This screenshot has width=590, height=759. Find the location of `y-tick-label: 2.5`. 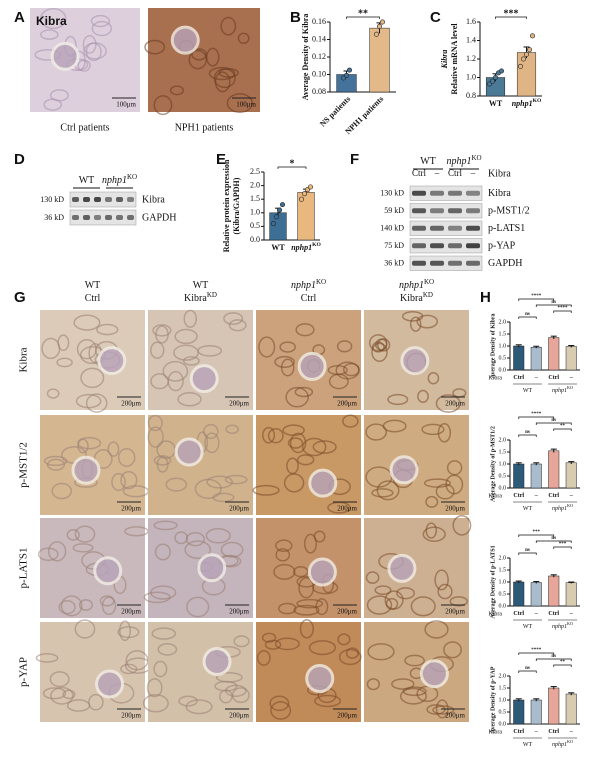

y-tick-label: 2.5 is located at coordinates (255, 171).